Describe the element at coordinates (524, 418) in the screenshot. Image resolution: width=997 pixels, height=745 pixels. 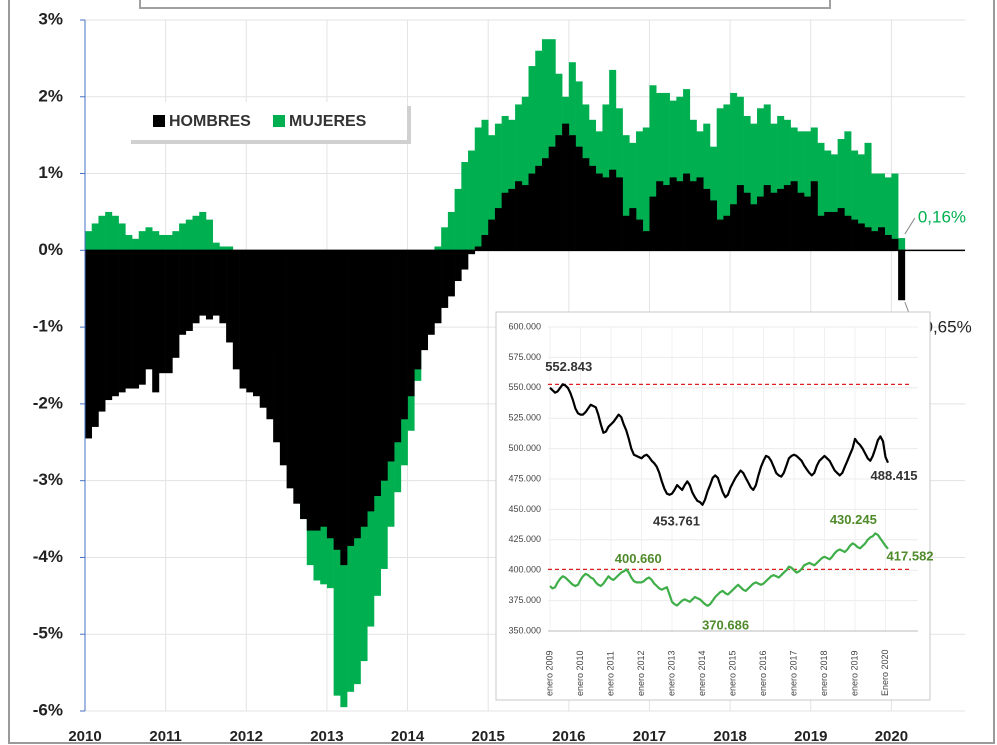
I see `y-tick-label: 525.000` at that location.